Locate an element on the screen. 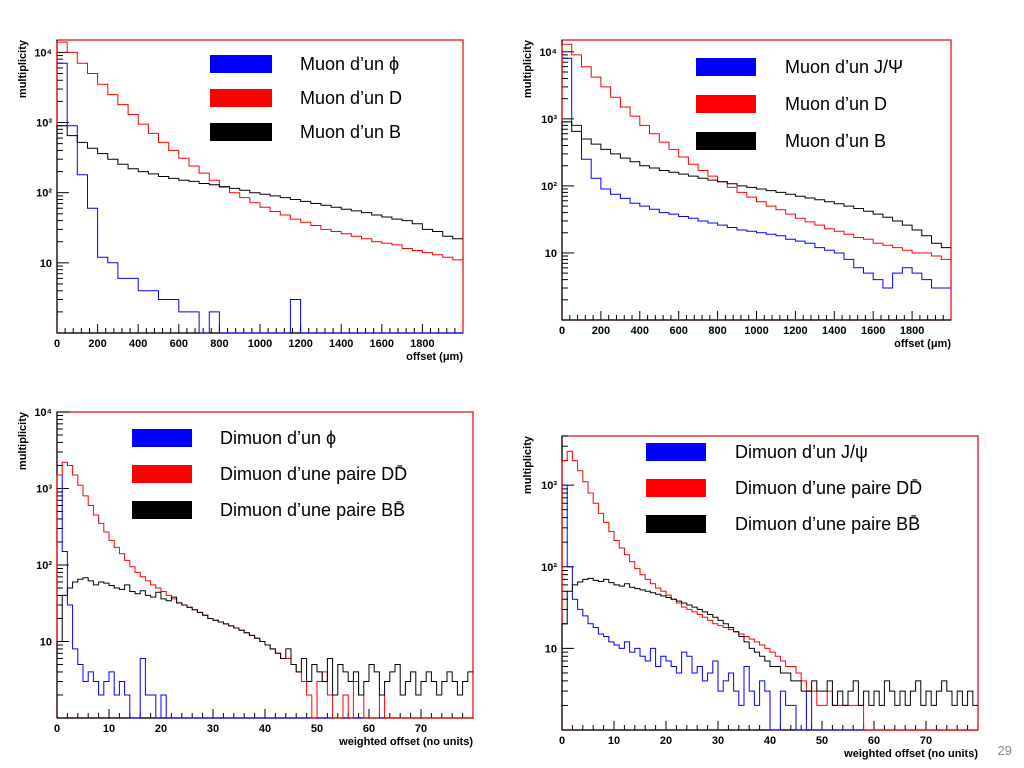  x-tick-label: 1200 is located at coordinates (300, 344).